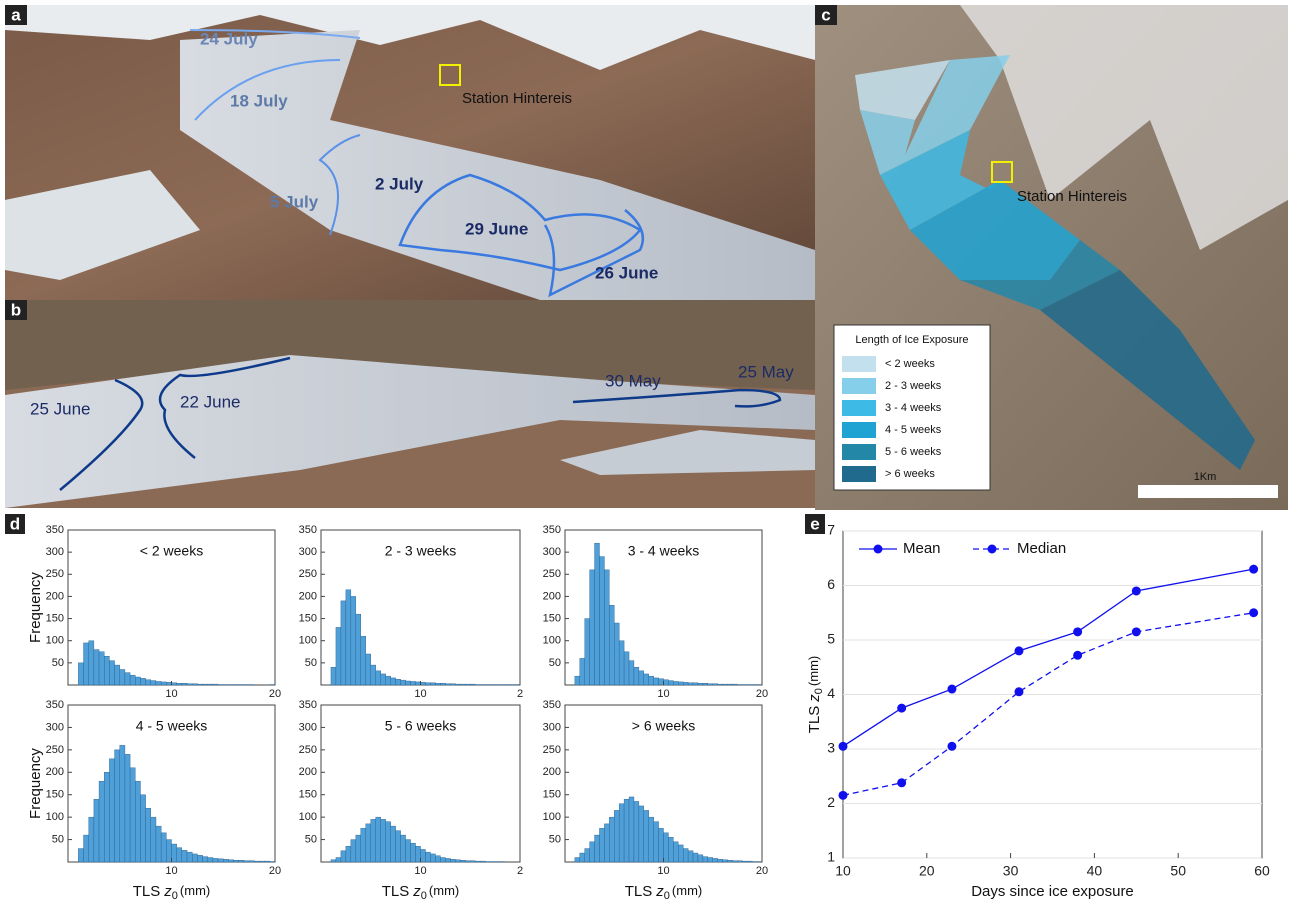 Image resolution: width=1291 pixels, height=911 pixels. What do you see at coordinates (831, 584) in the screenshot?
I see `y-tick-label: 6` at bounding box center [831, 584].